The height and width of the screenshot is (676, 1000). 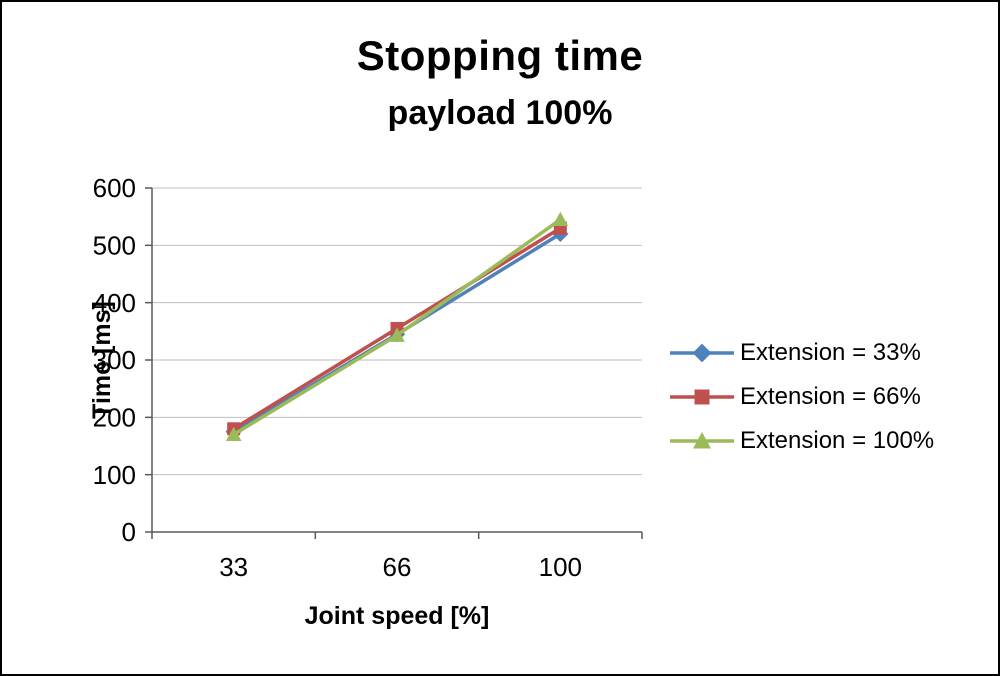 I want to click on x-tick-label: 66, so click(x=397, y=567).